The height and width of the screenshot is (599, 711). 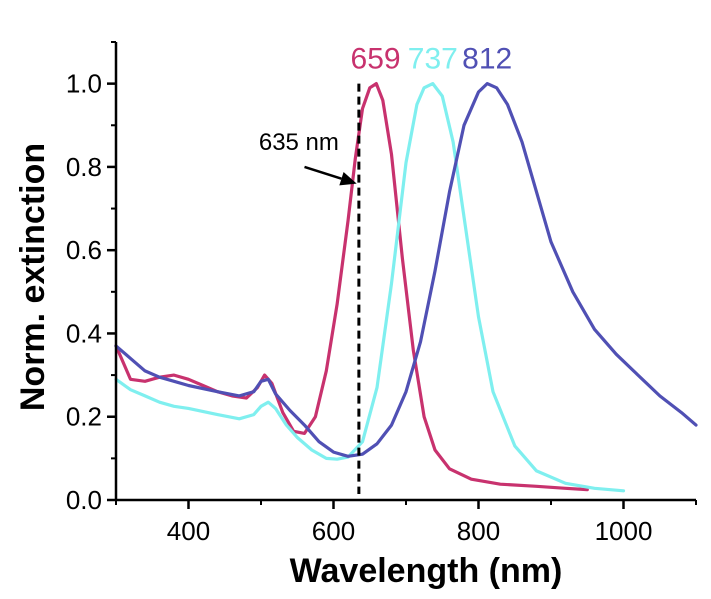 I want to click on peak-label-812: 812, so click(x=487, y=59).